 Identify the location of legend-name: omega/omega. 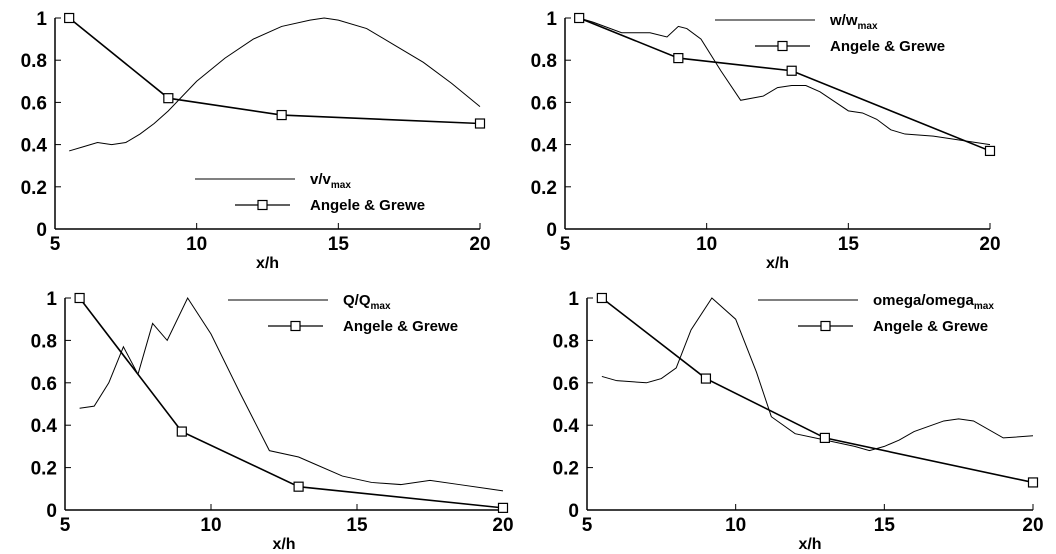
(924, 300).